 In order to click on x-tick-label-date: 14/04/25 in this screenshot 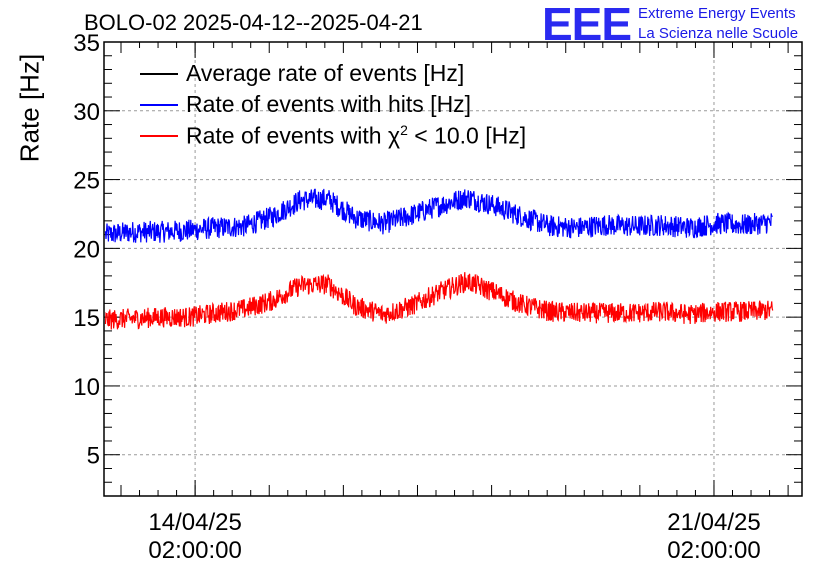, I will do `click(194, 522)`.